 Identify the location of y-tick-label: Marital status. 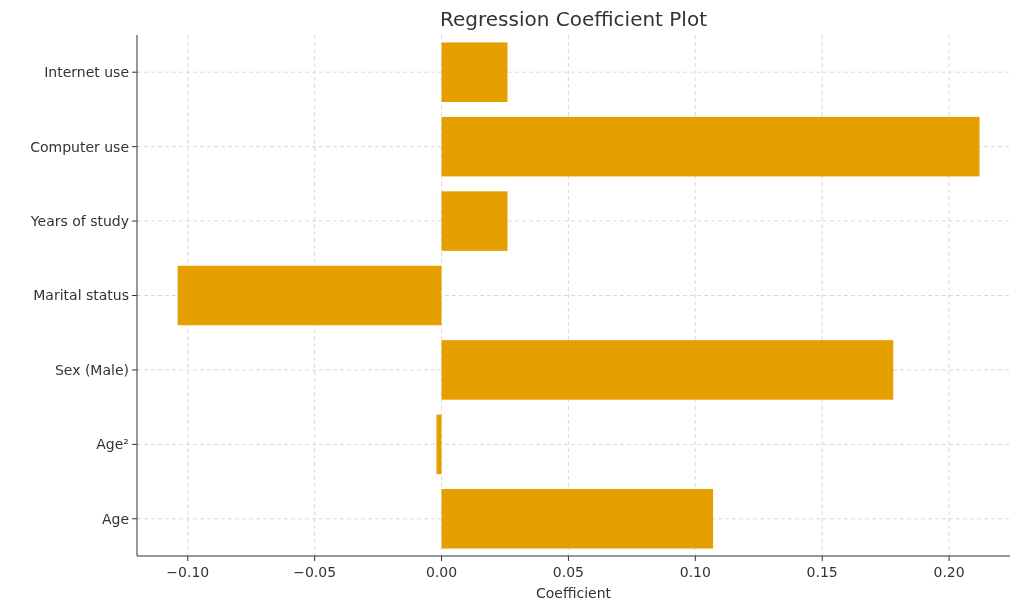
(81, 295).